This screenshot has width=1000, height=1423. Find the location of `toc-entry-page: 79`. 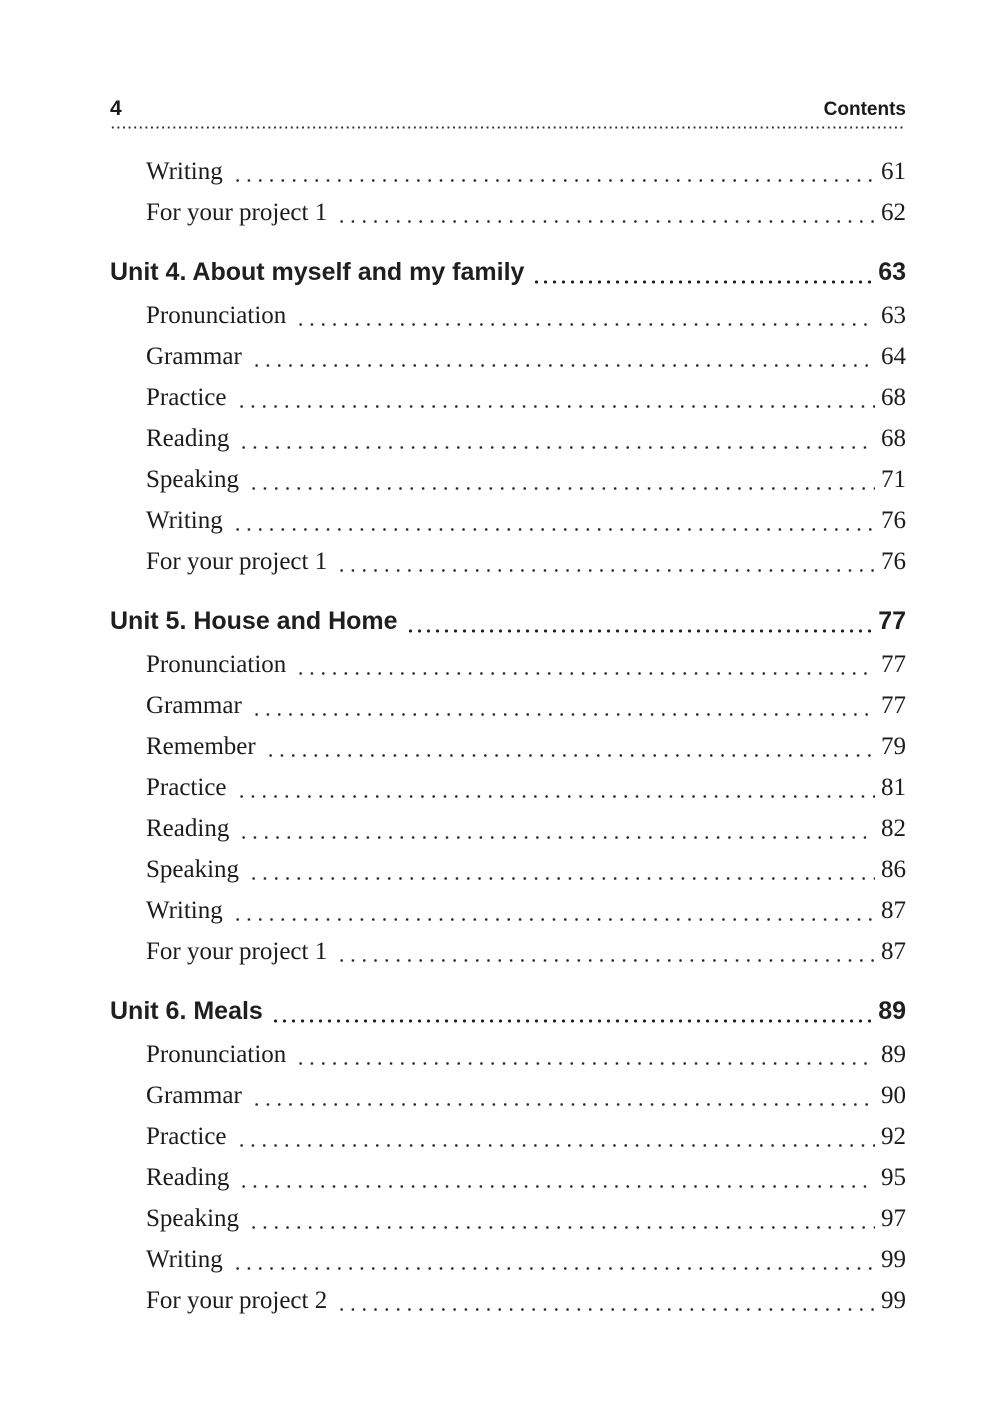

toc-entry-page: 79 is located at coordinates (893, 746).